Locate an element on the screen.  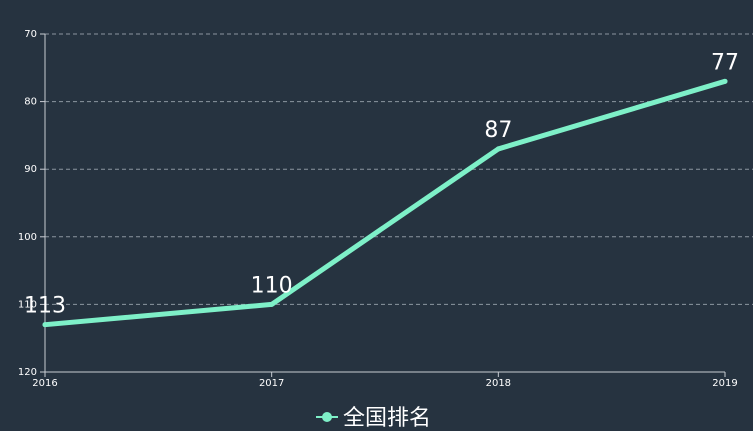
y-tick-label: 80 is located at coordinates (30, 102).